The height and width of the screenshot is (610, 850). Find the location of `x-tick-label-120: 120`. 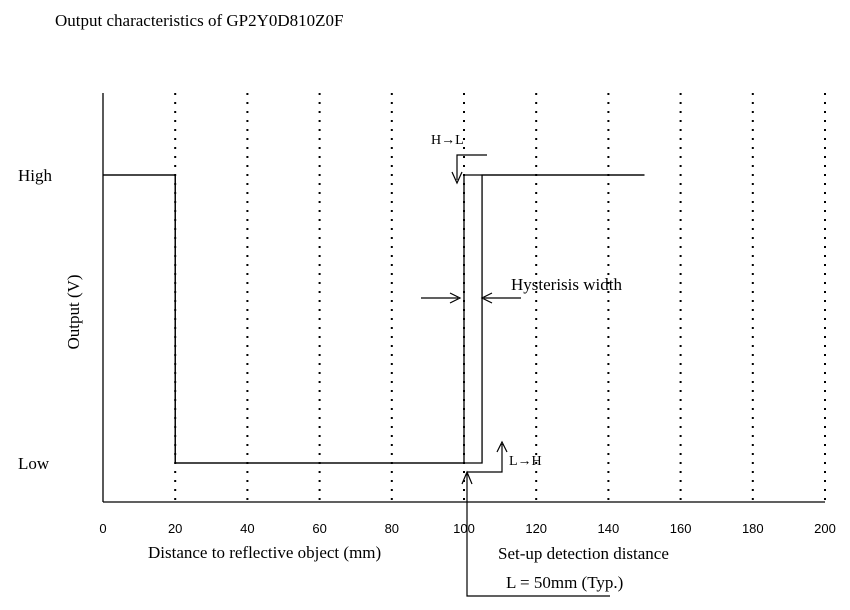

x-tick-label-120: 120 is located at coordinates (536, 528).